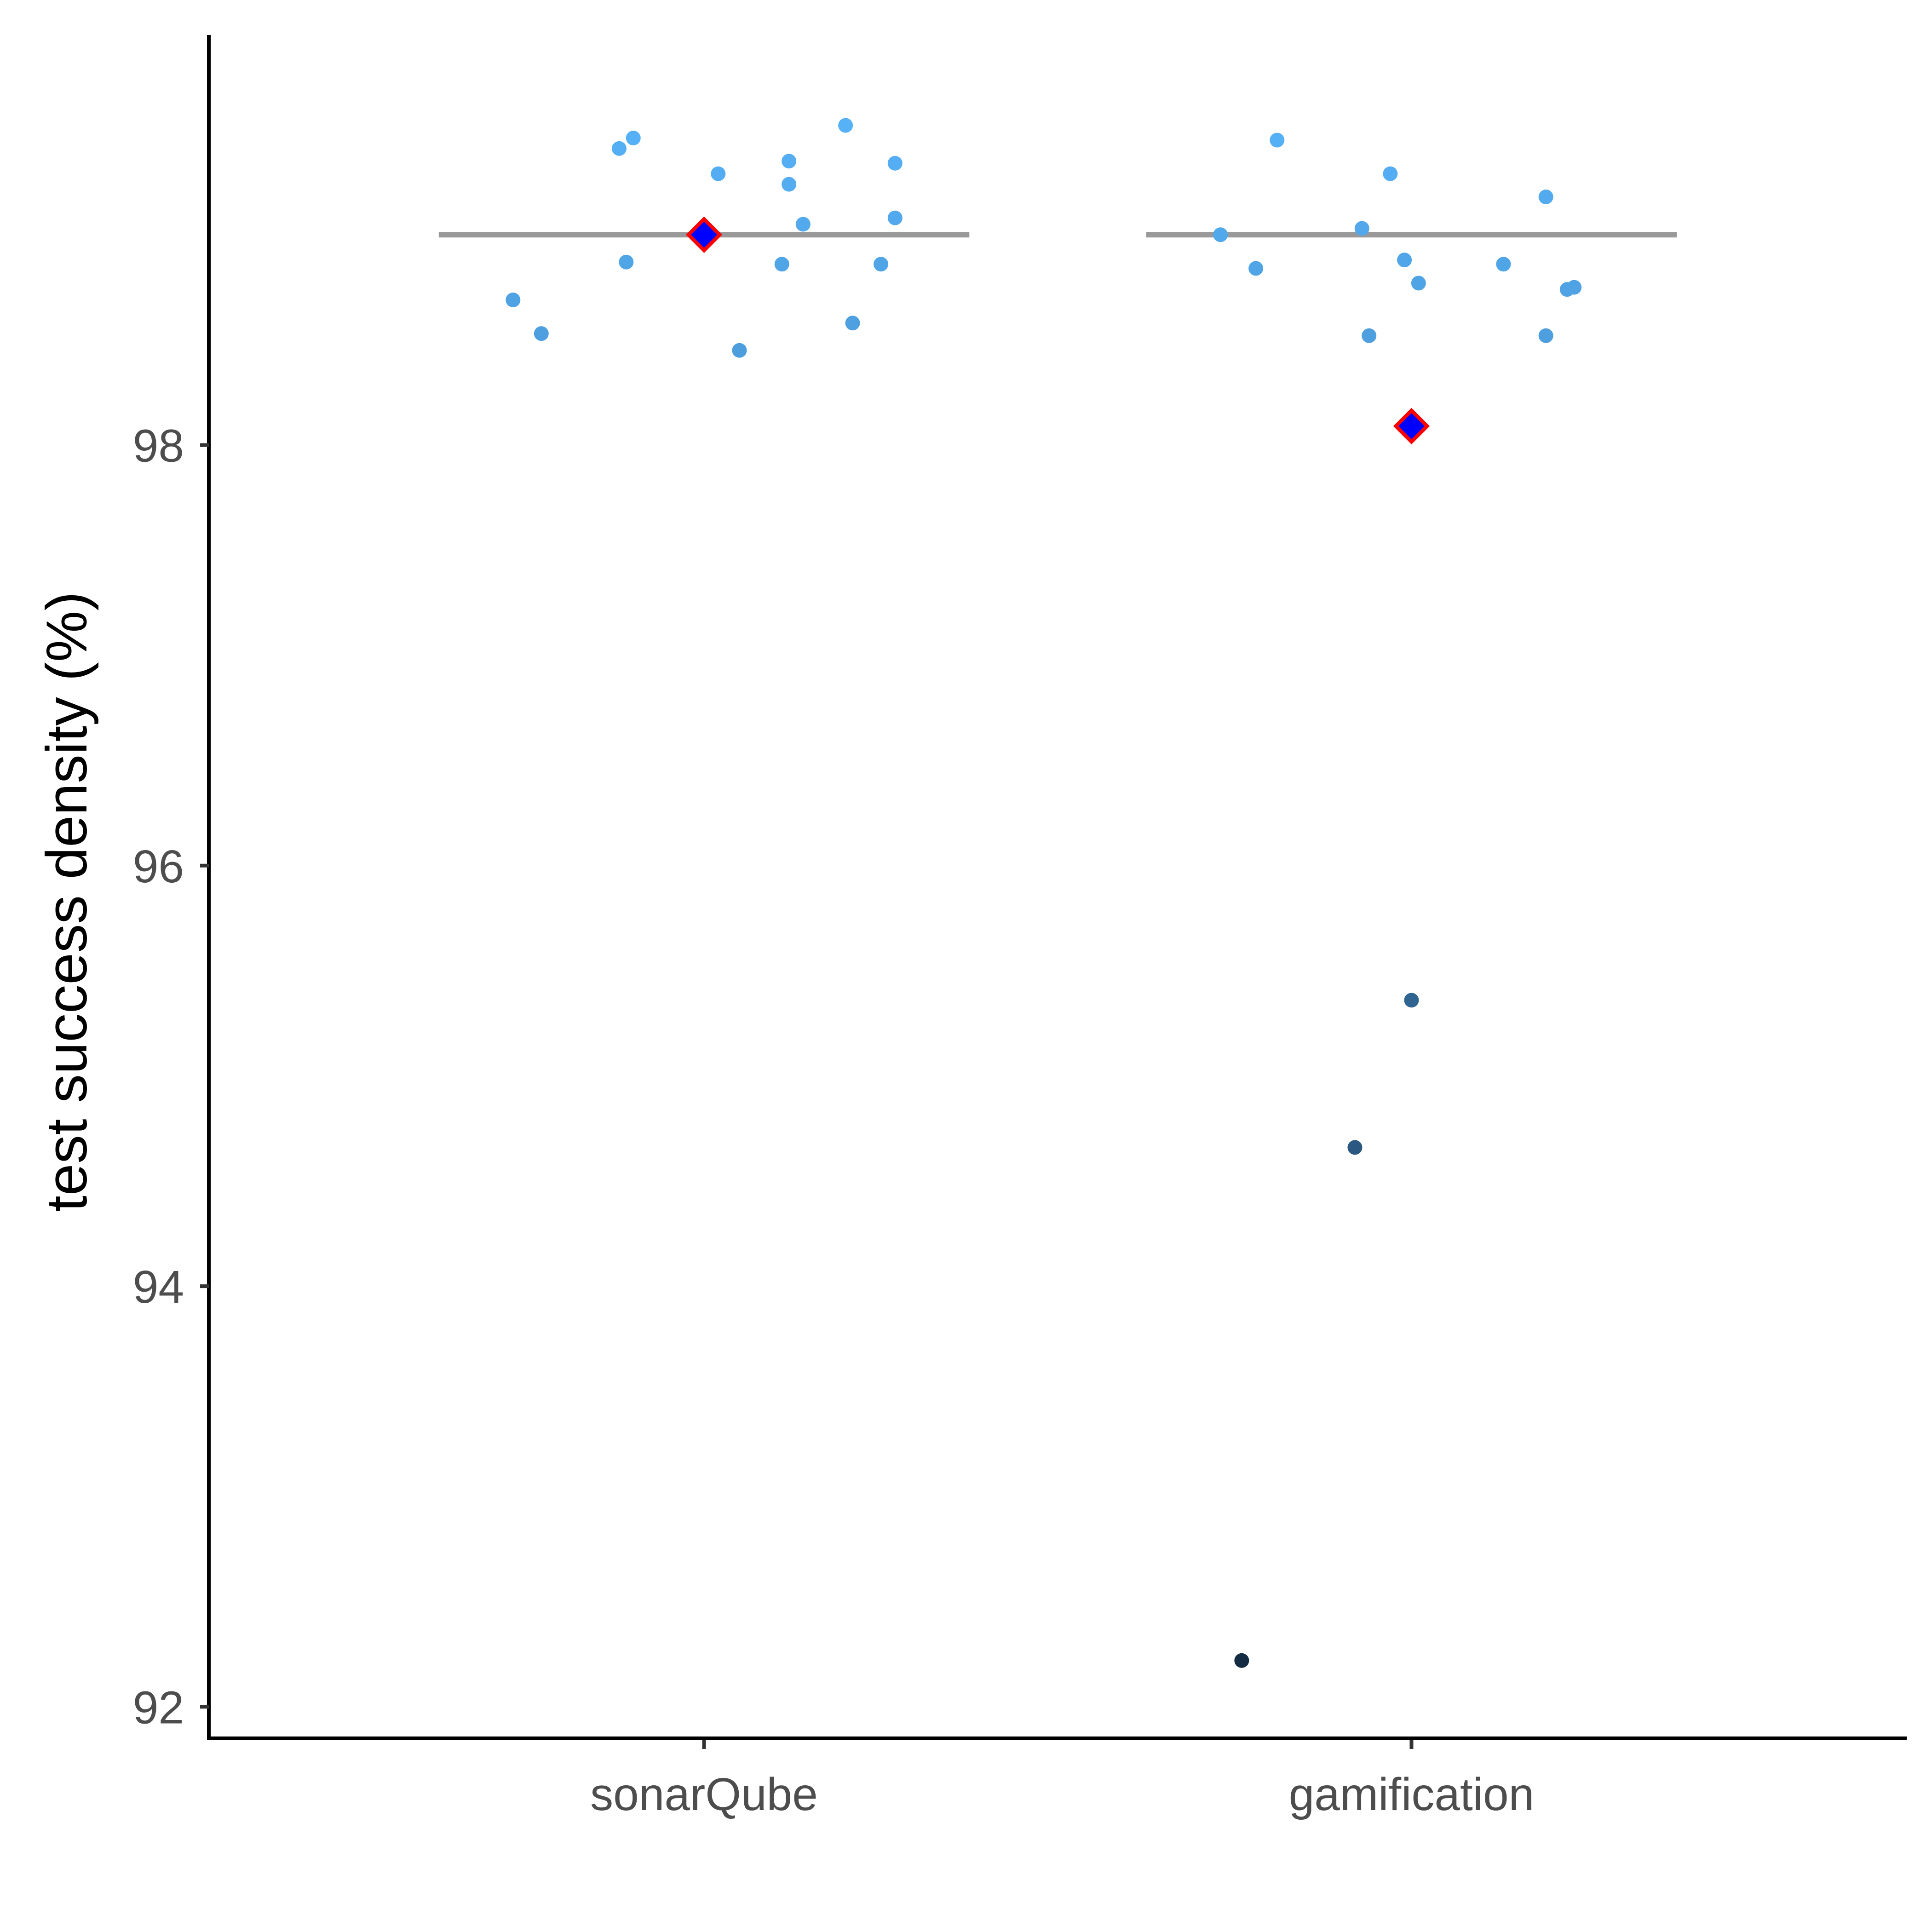  I want to click on y-tick-label: 96, so click(158, 866).